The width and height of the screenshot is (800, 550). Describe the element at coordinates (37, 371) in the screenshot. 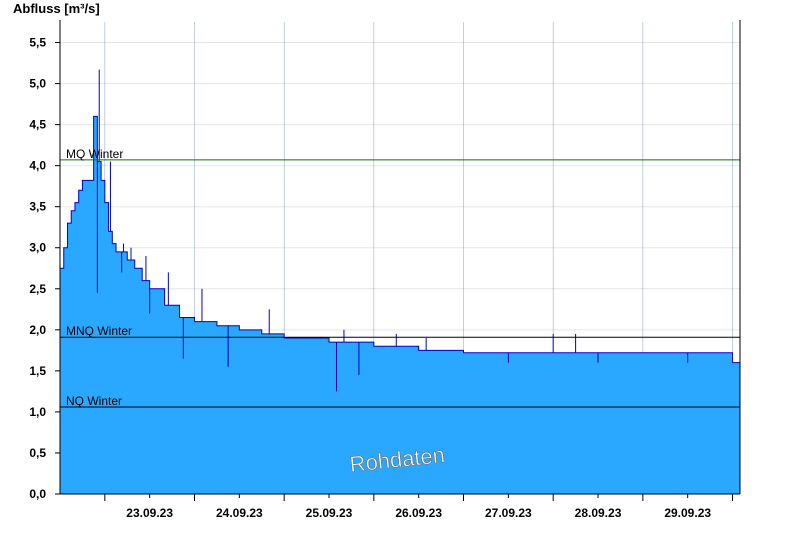

I see `y-tick-label: 1,5` at that location.